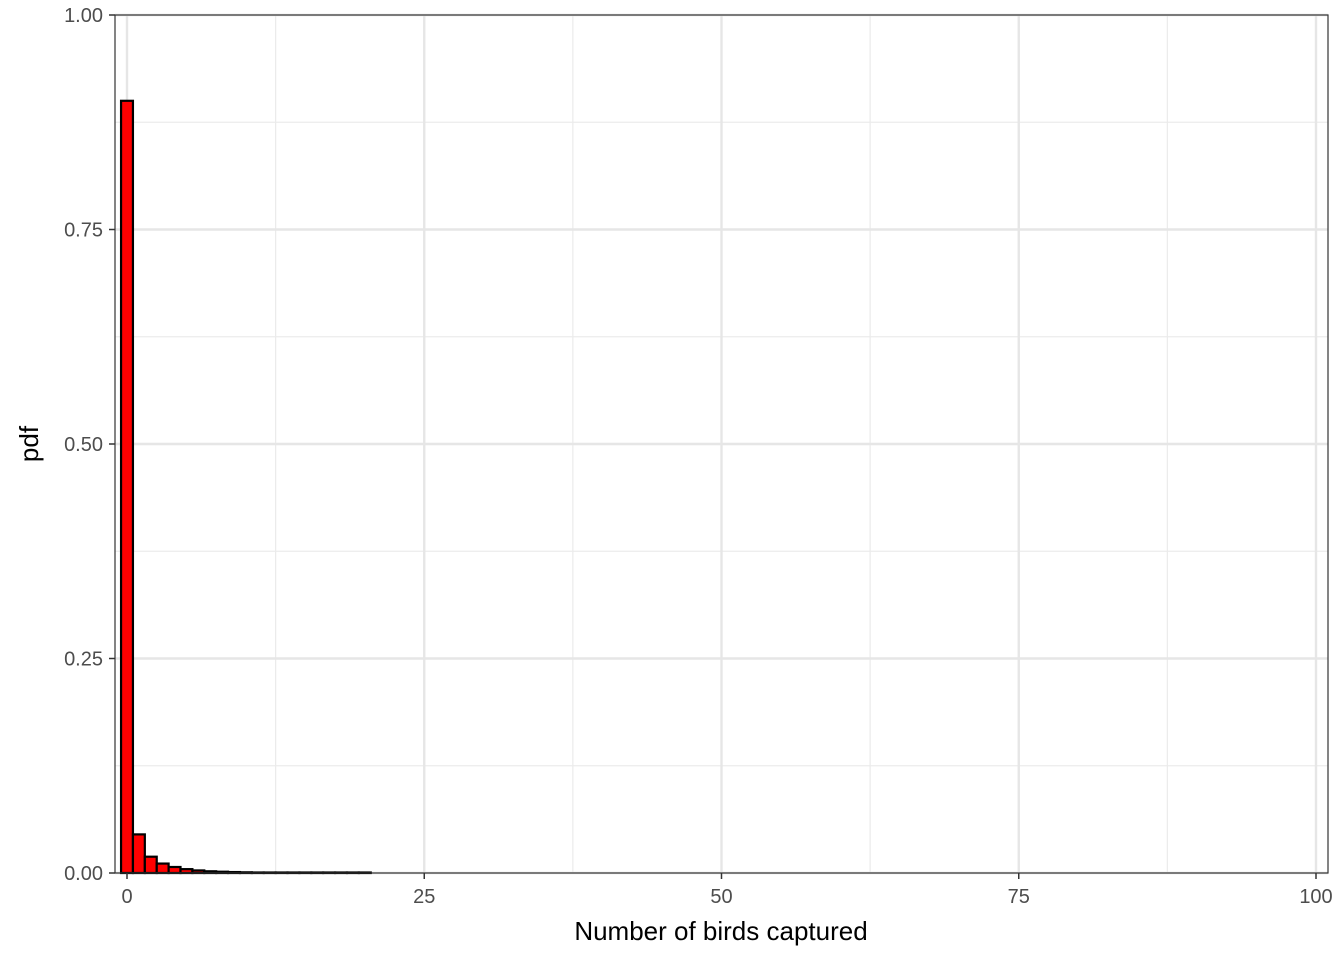 This screenshot has width=1344, height=960. I want to click on x-tick-label: 75, so click(1019, 897).